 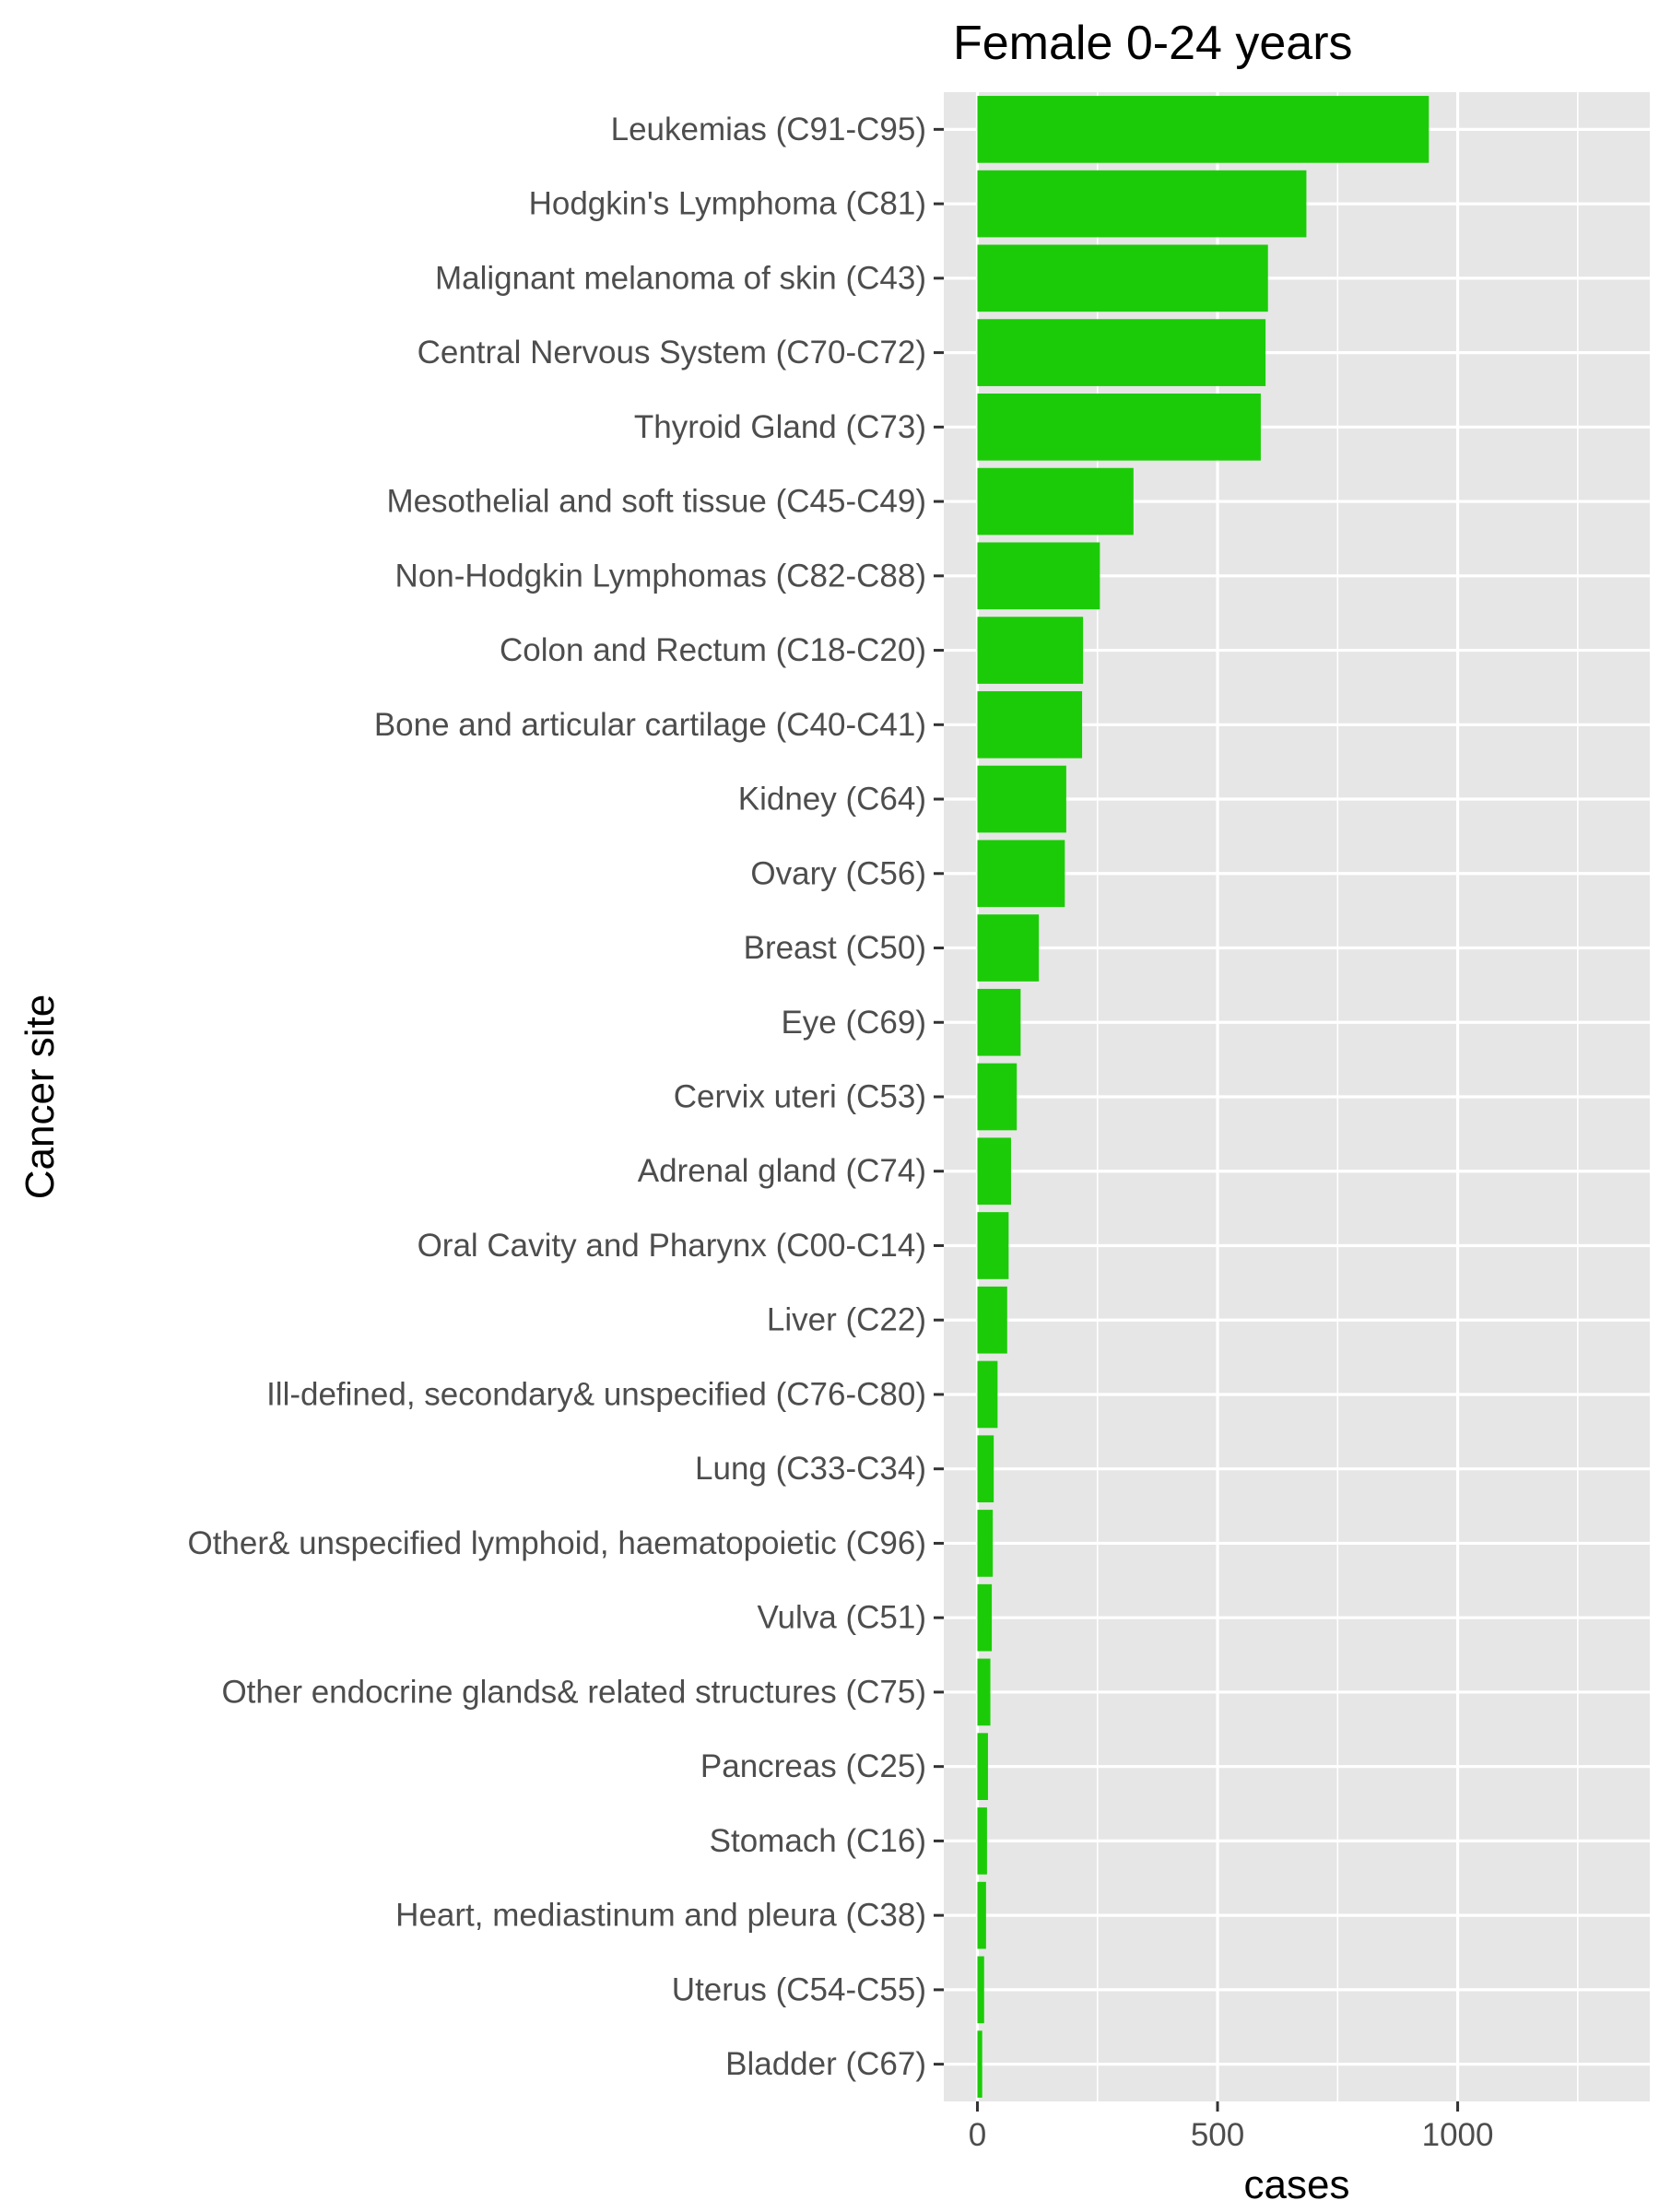 What do you see at coordinates (835, 948) in the screenshot?
I see `y-tick-label: Breast (C50)` at bounding box center [835, 948].